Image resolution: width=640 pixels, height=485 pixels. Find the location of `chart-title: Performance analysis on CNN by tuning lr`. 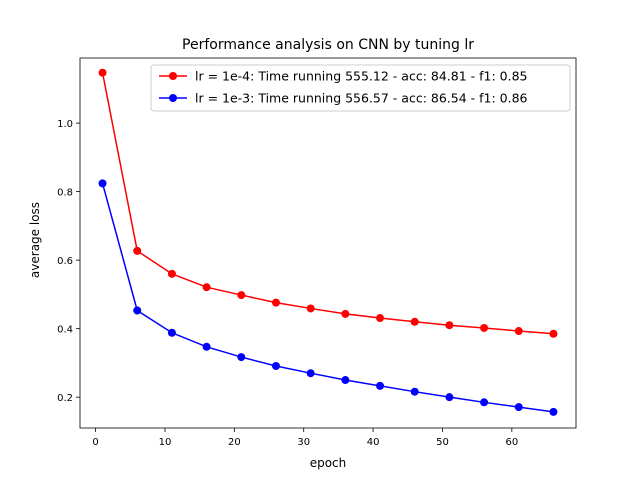

chart-title: Performance analysis on CNN by tuning lr is located at coordinates (328, 45).